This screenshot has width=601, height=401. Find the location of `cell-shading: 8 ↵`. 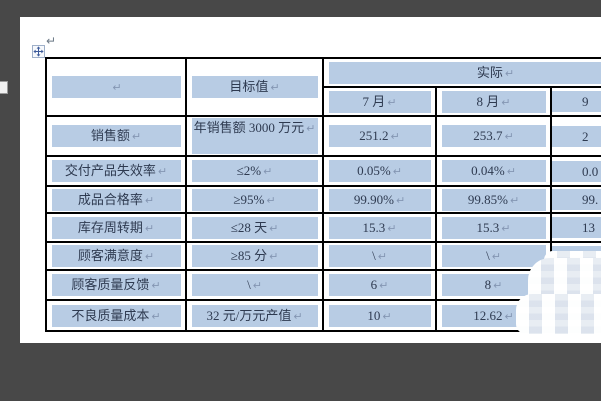

cell-shading: 8 ↵ is located at coordinates (493, 285).